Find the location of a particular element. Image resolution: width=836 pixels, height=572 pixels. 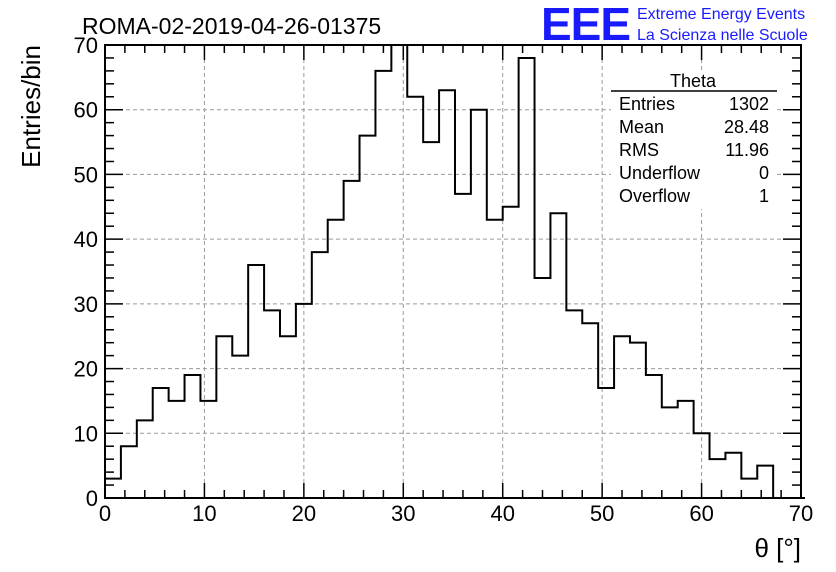

stats-row-label: Mean is located at coordinates (641, 127).